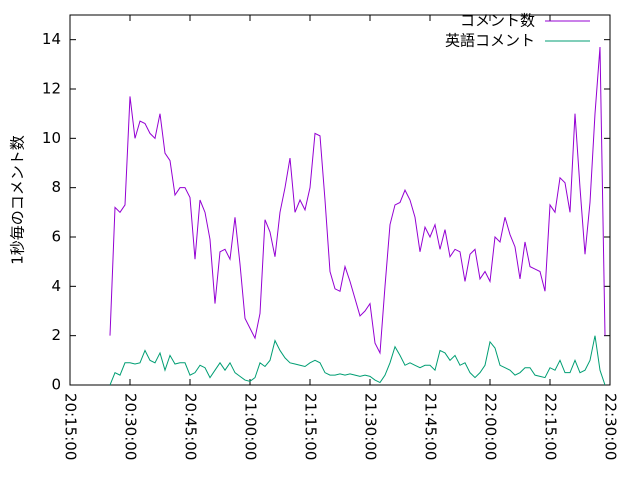 This screenshot has width=640, height=480. What do you see at coordinates (431, 426) in the screenshot?
I see `x-tick-label: 21:45:00` at bounding box center [431, 426].